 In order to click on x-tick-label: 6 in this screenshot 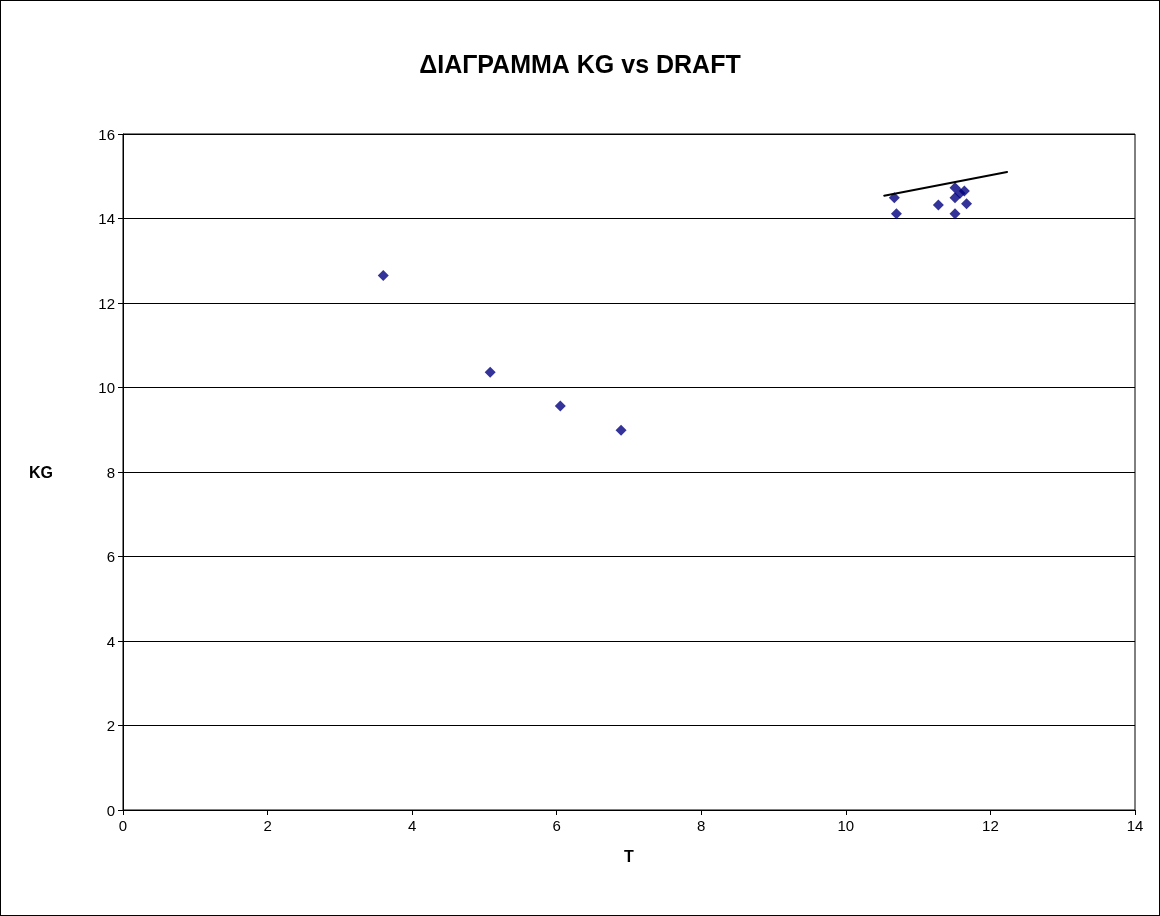, I will do `click(556, 825)`.